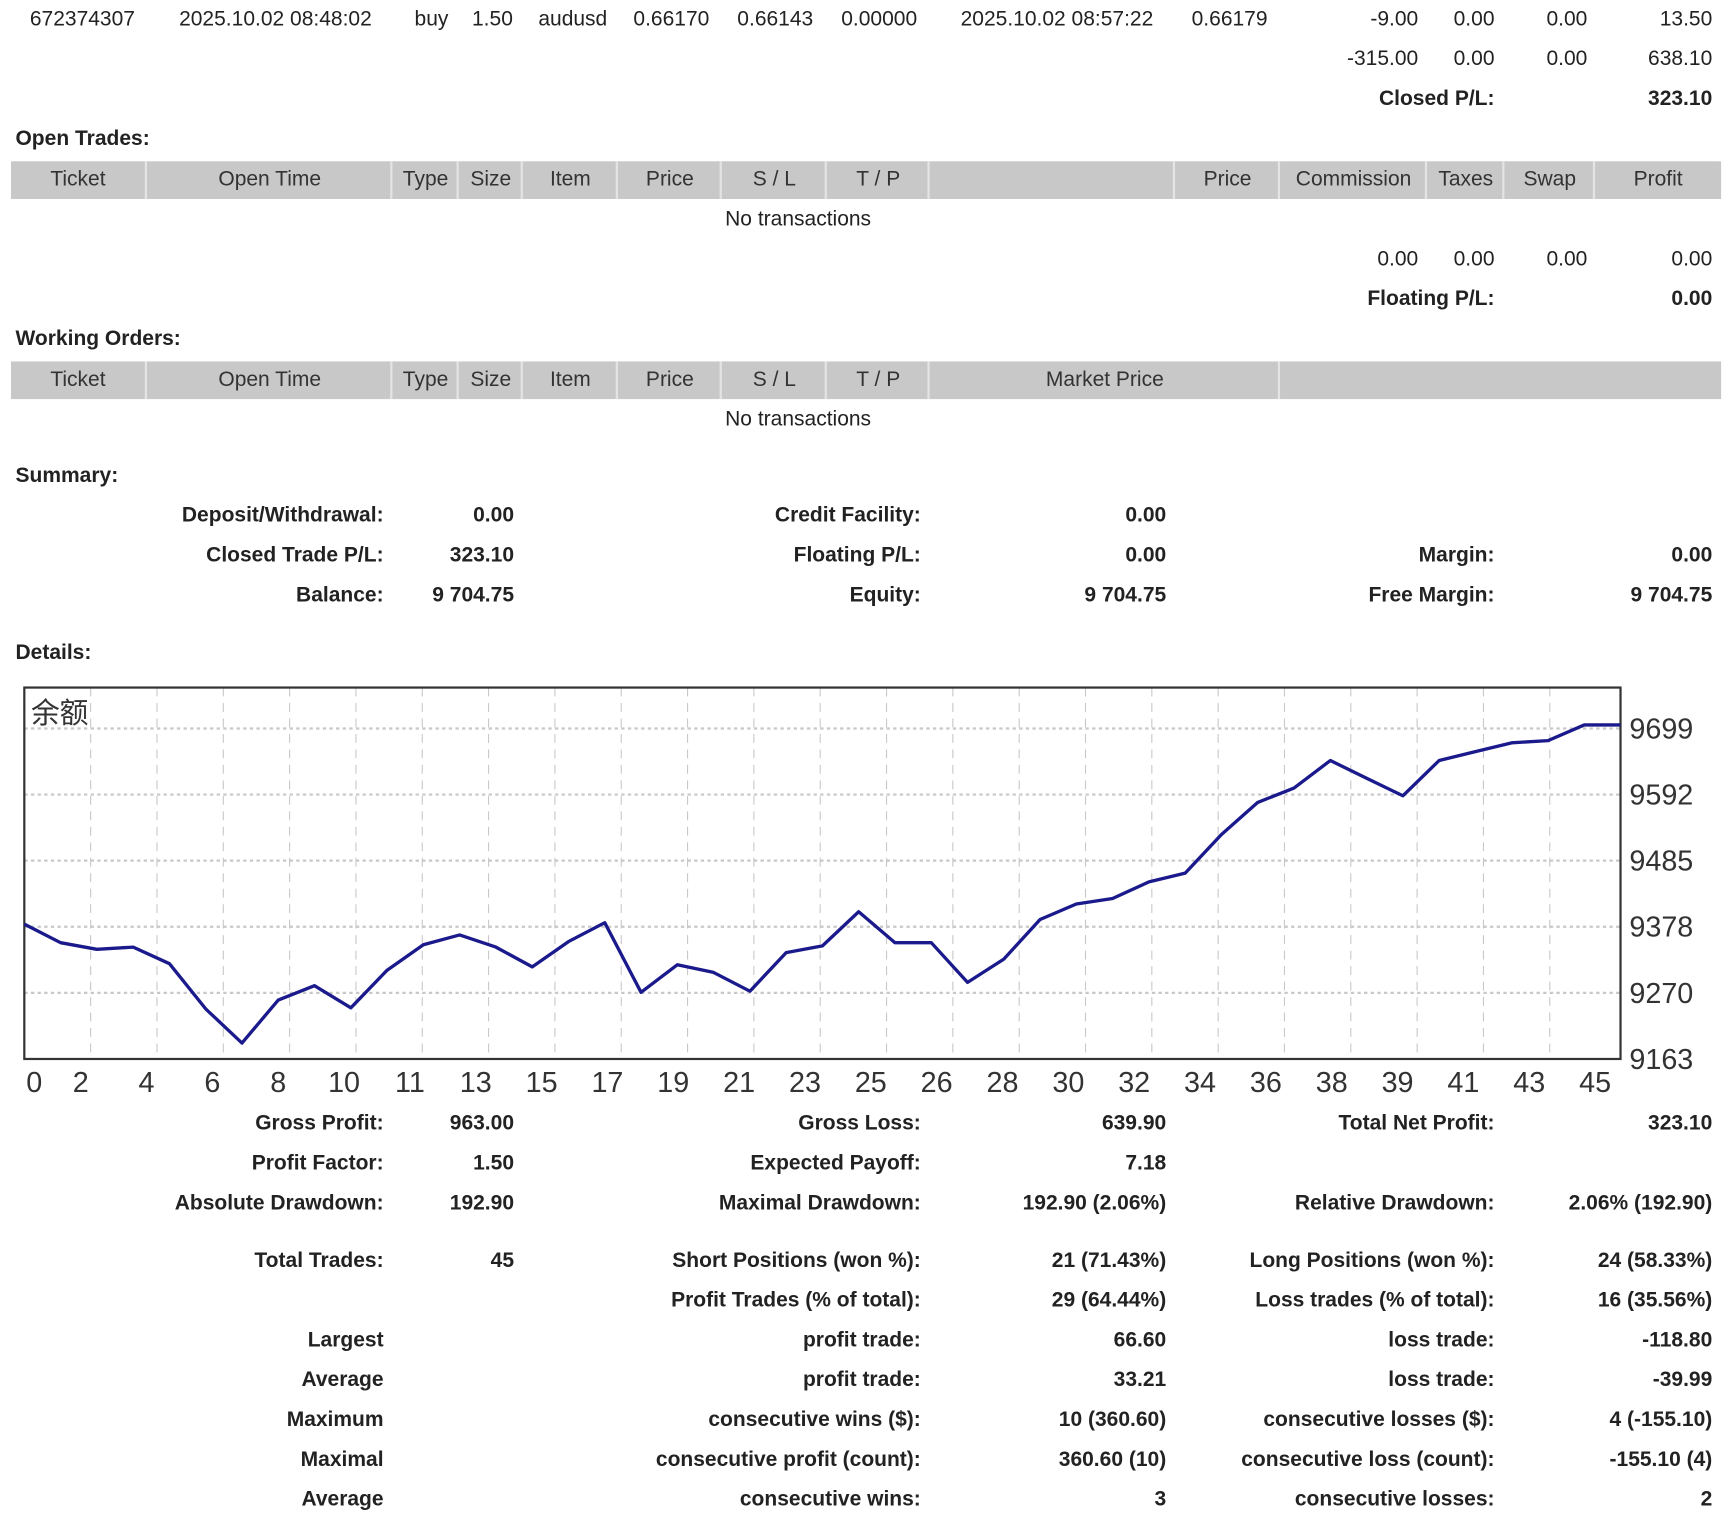  What do you see at coordinates (1051, 180) in the screenshot?
I see `column-header` at bounding box center [1051, 180].